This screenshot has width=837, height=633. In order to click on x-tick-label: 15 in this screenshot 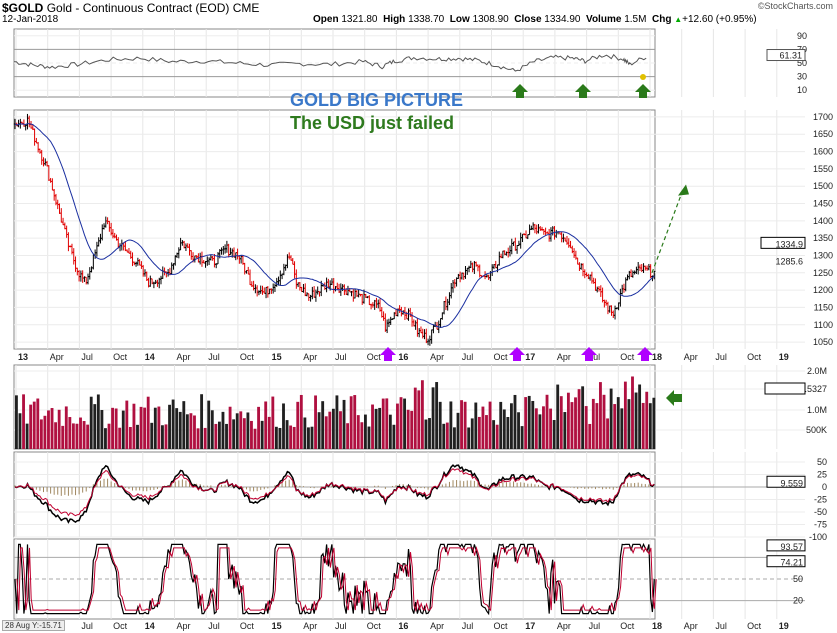, I will do `click(277, 357)`.